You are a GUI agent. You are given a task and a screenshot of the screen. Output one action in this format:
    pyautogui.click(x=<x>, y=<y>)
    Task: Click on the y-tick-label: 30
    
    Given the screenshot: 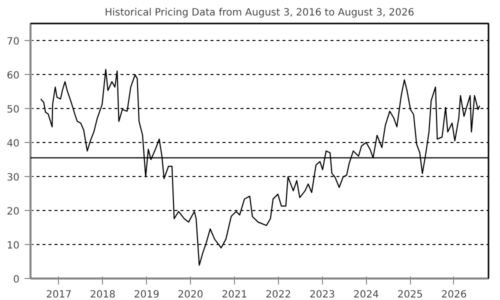 What is the action you would take?
    pyautogui.click(x=13, y=178)
    